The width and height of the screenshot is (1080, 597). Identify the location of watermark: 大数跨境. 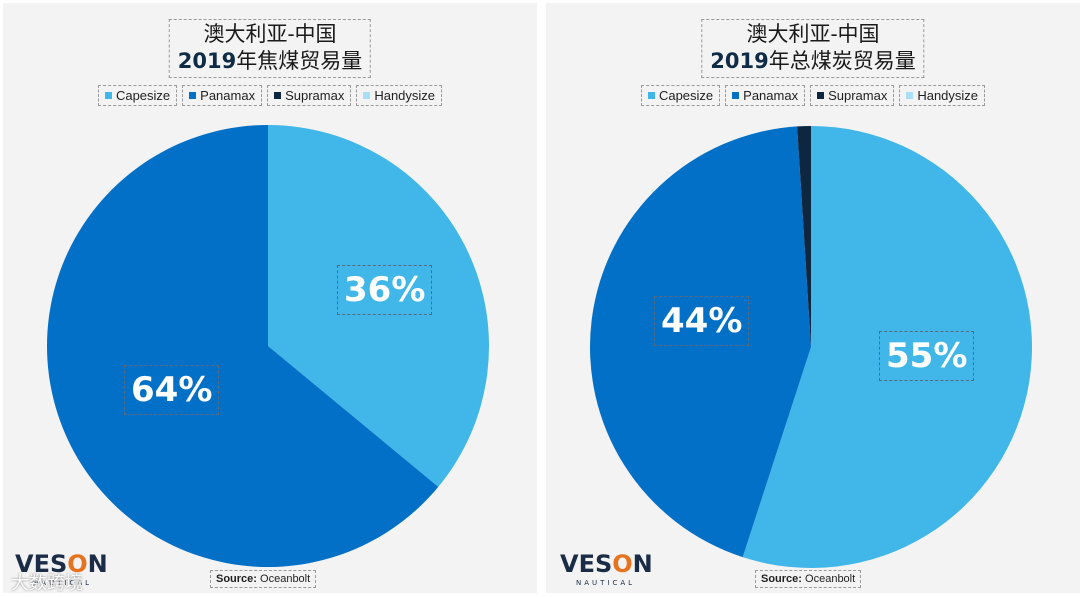
(47, 583).